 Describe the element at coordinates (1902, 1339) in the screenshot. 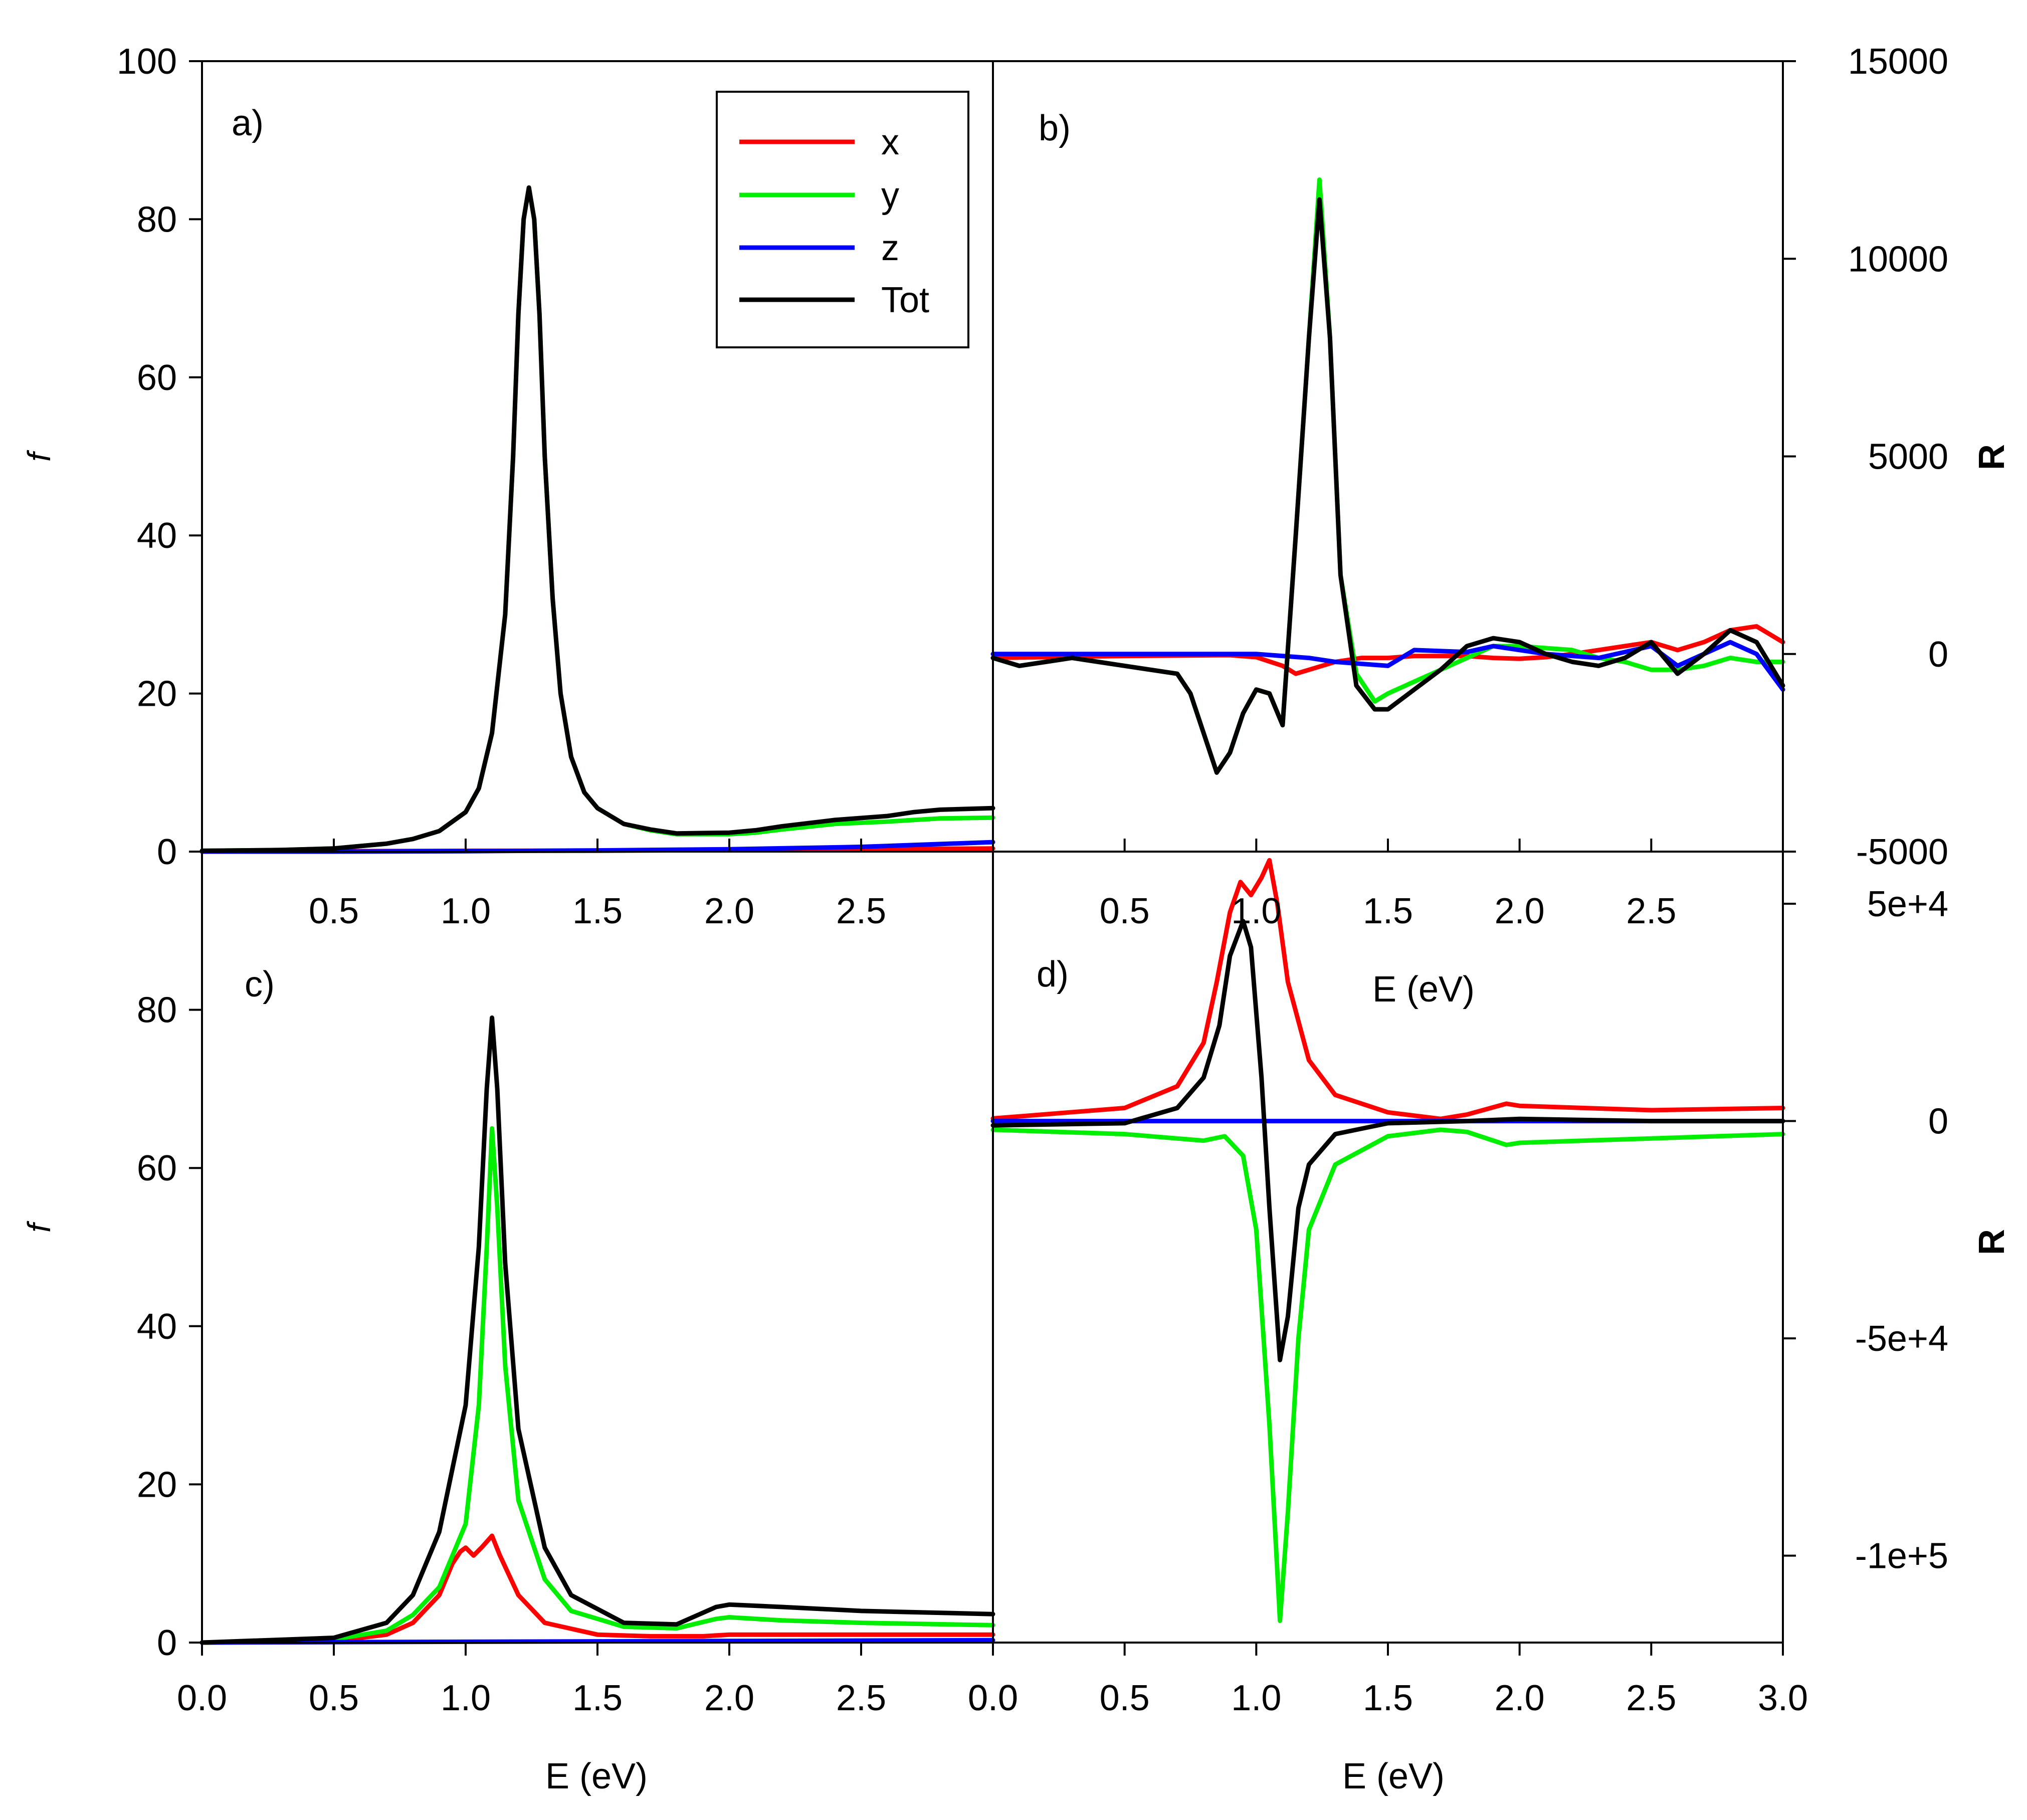

I see `panel-d-ytick-label: -5e+4` at that location.